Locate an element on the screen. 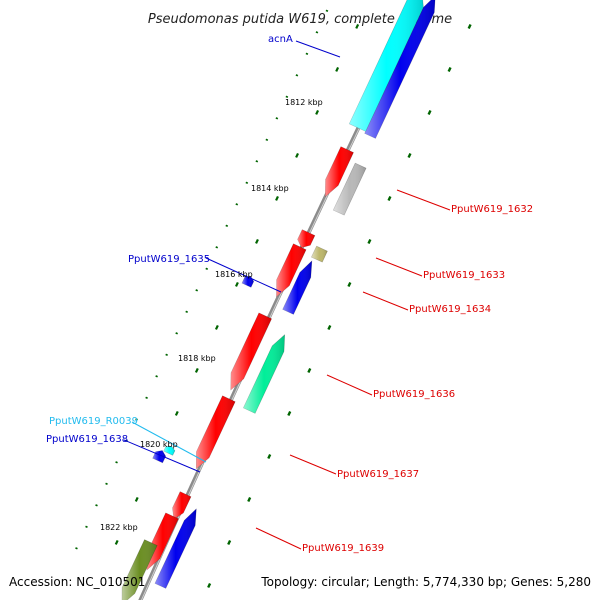  gene-pputw619-bottom-olive-shade is located at coordinates (140, 569).